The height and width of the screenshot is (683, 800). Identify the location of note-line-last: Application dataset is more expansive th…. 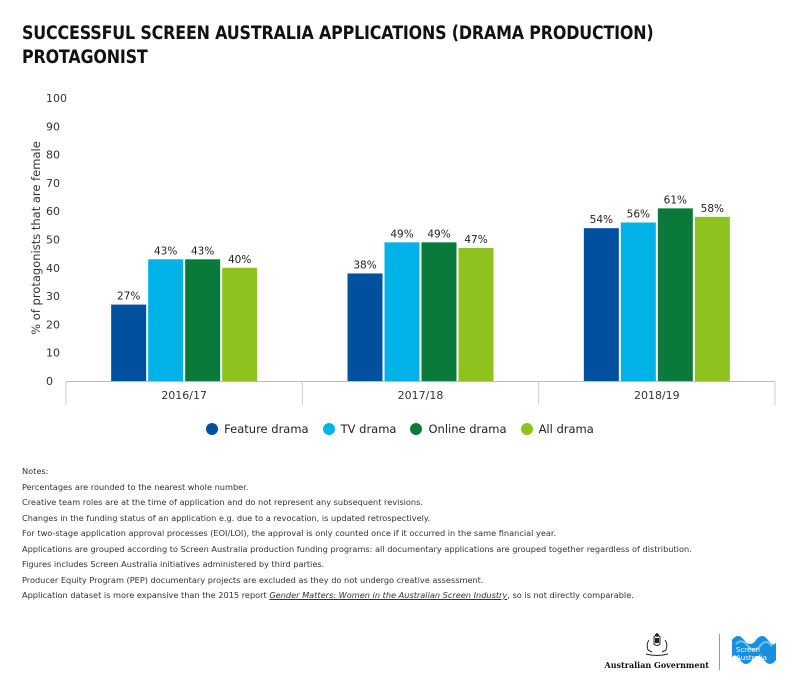
(357, 596).